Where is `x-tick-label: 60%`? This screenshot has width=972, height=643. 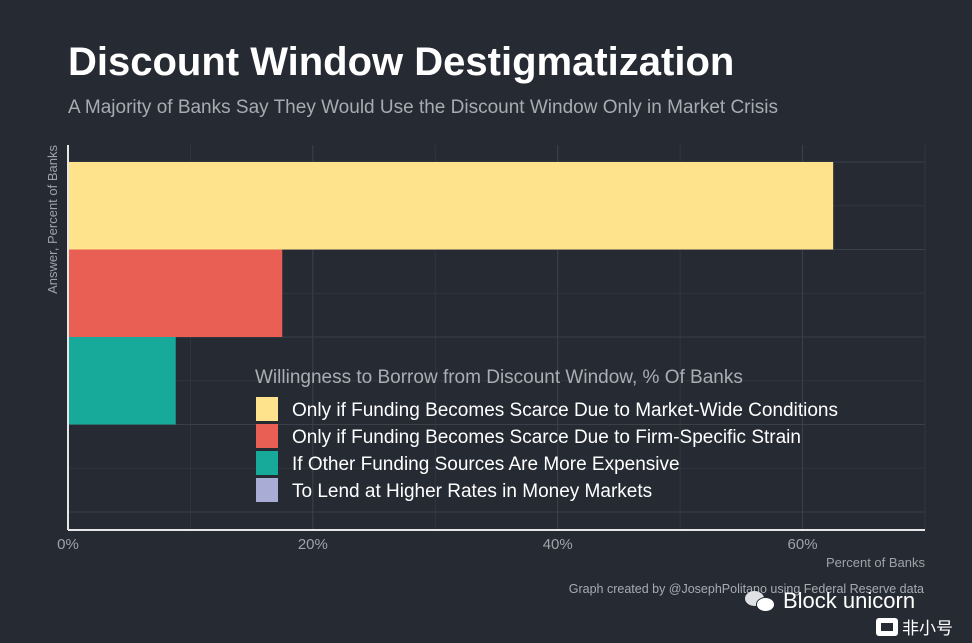
x-tick-label: 60% is located at coordinates (803, 544).